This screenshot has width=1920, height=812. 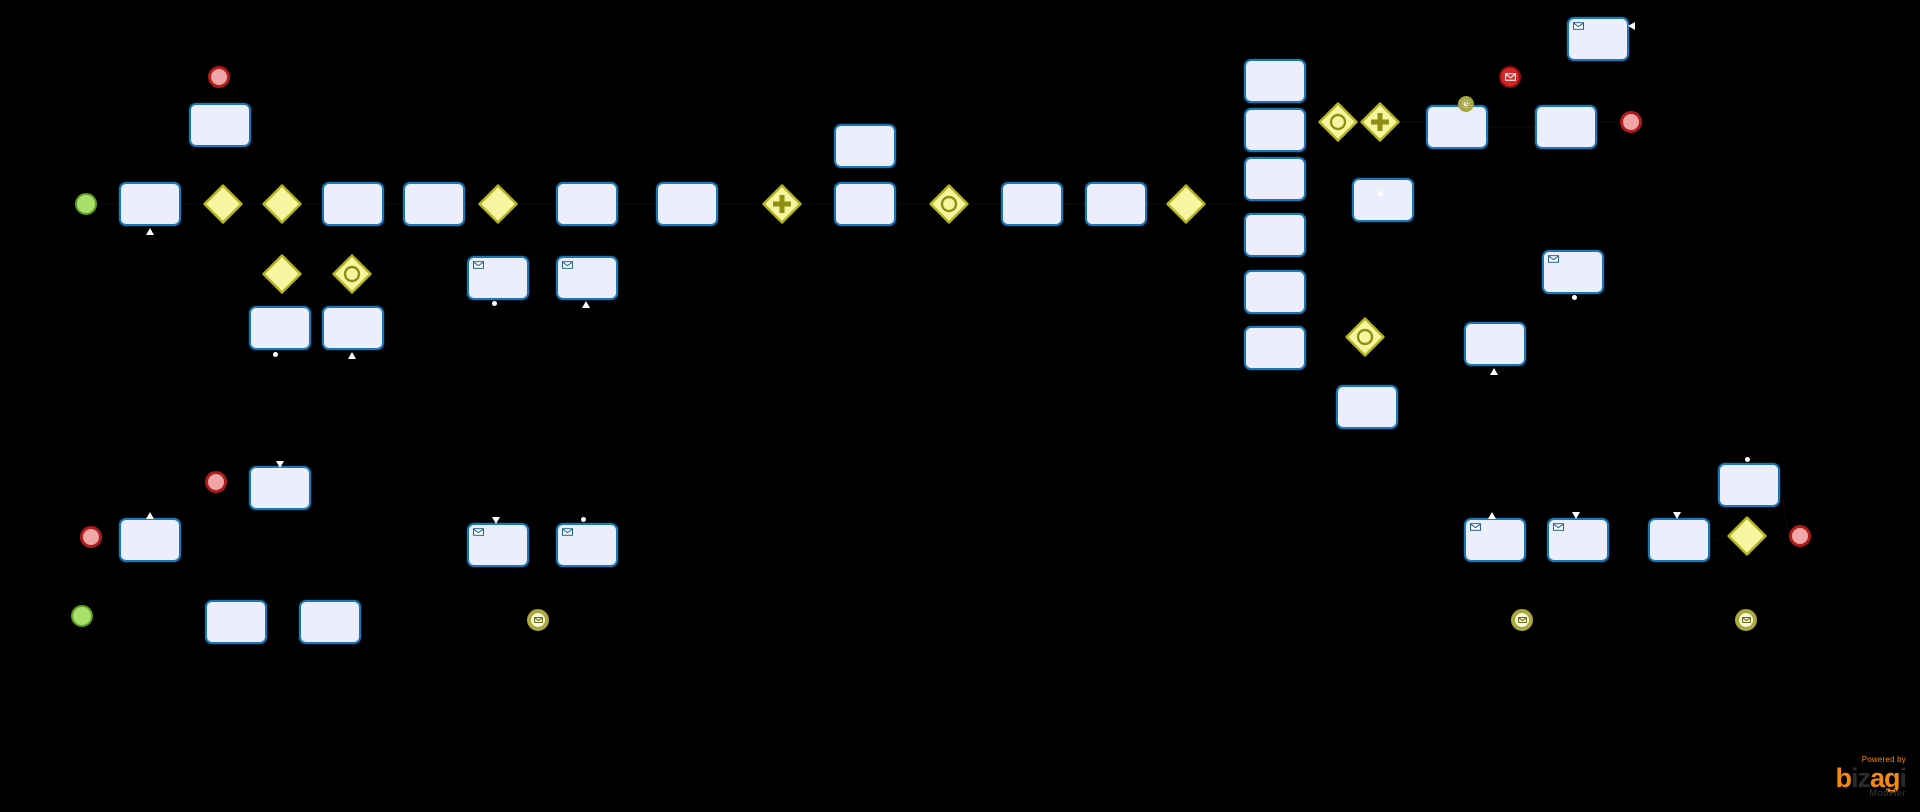 I want to click on task-oficiar_prop, so click(x=1383, y=200).